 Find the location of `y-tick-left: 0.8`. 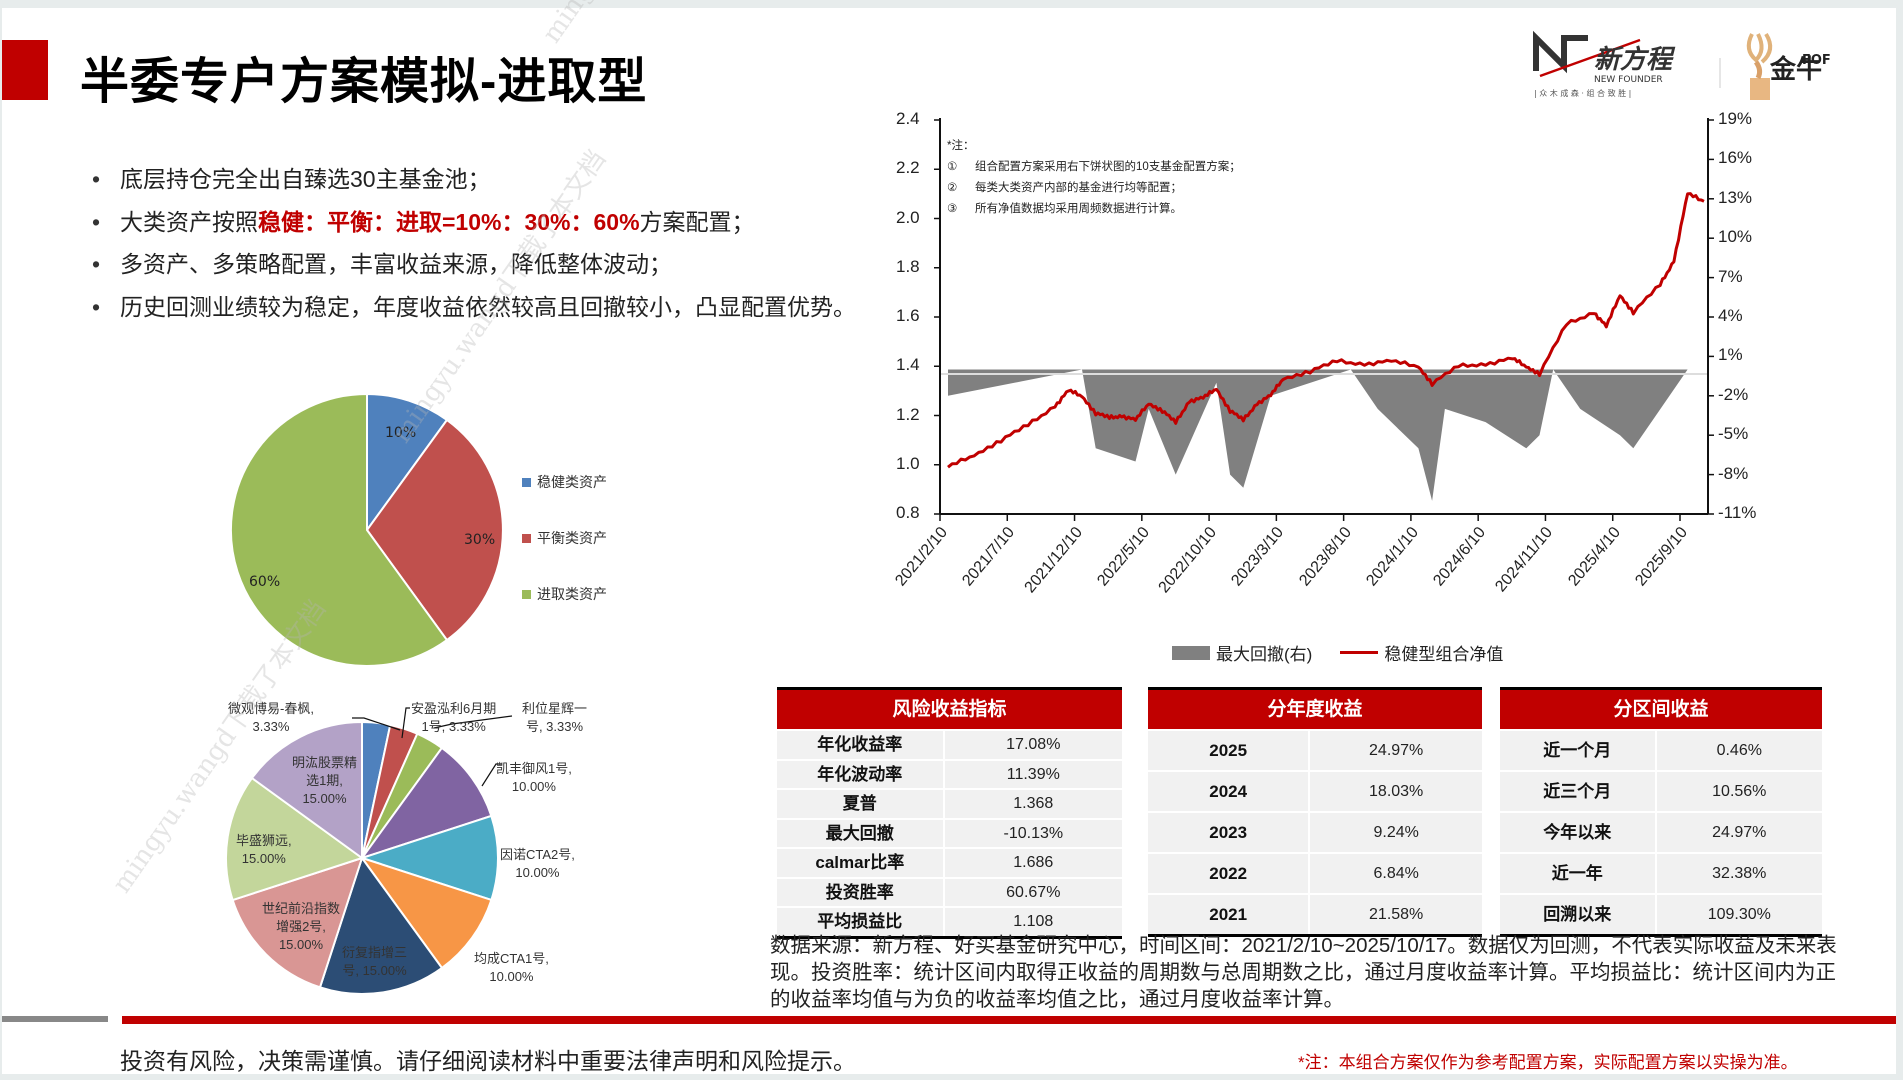

y-tick-left: 0.8 is located at coordinates (908, 512).